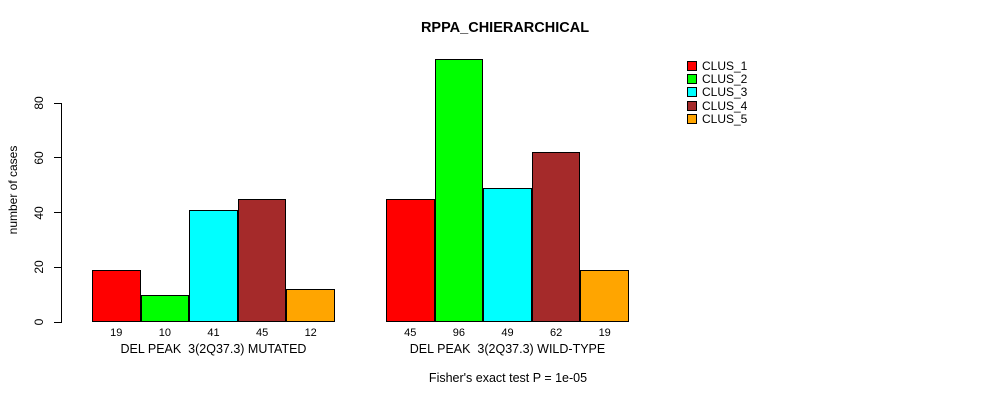 The image size is (990, 400). I want to click on y-tick-label: 60, so click(39, 158).